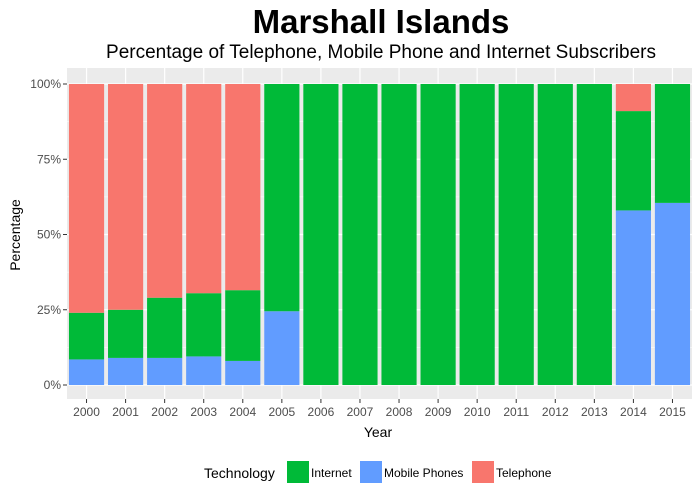  What do you see at coordinates (399, 412) in the screenshot?
I see `x-tick-label: 2008` at bounding box center [399, 412].